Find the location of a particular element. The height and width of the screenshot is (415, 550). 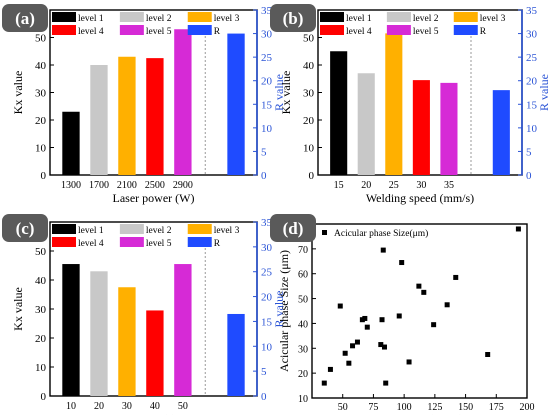

y2-tick-label: 20 is located at coordinates (267, 298).